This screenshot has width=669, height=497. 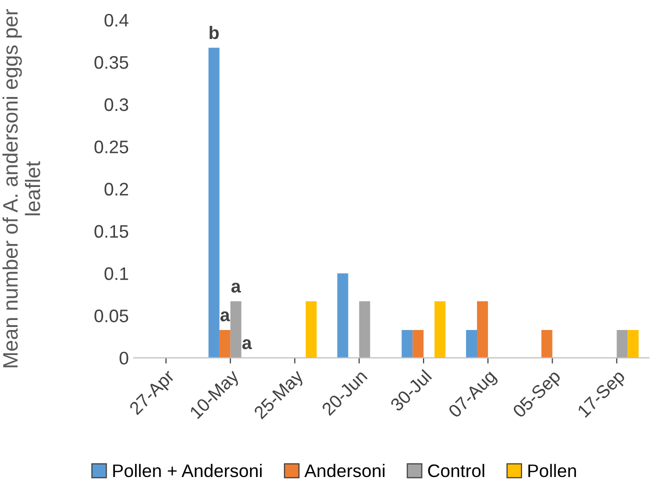 I want to click on y-tick-label: 0.1, so click(x=116, y=273).